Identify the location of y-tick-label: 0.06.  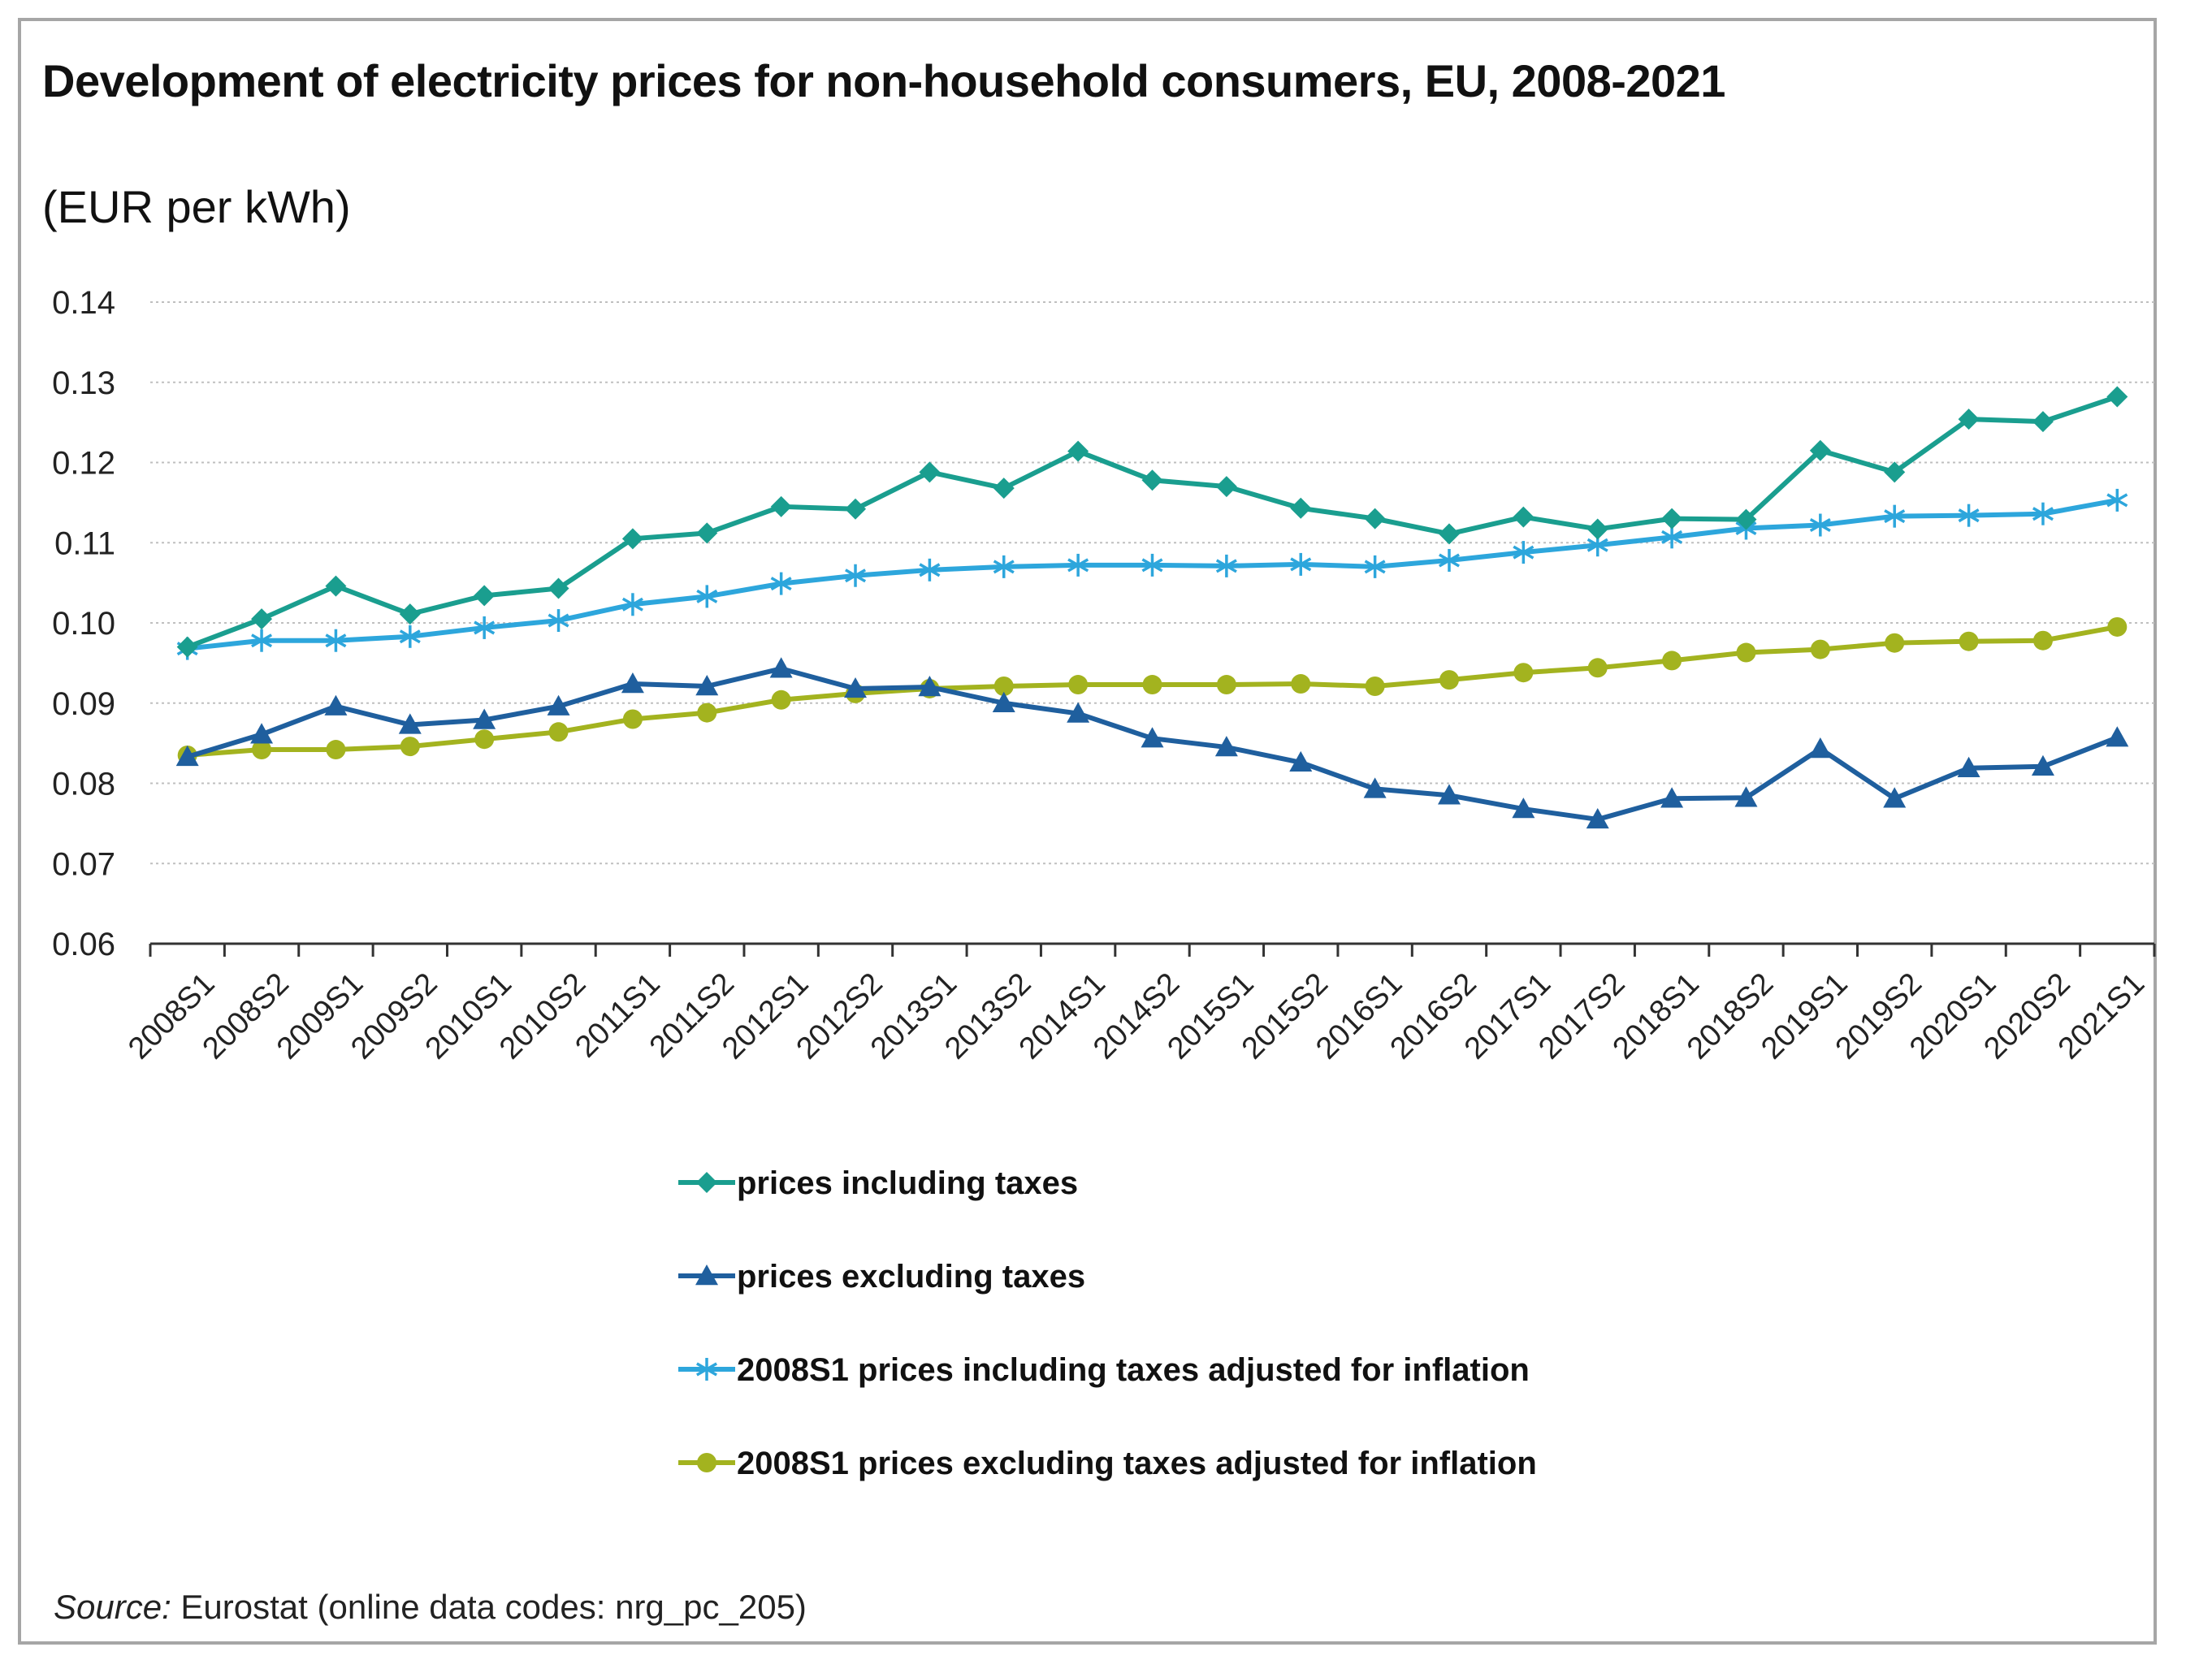
(83, 945).